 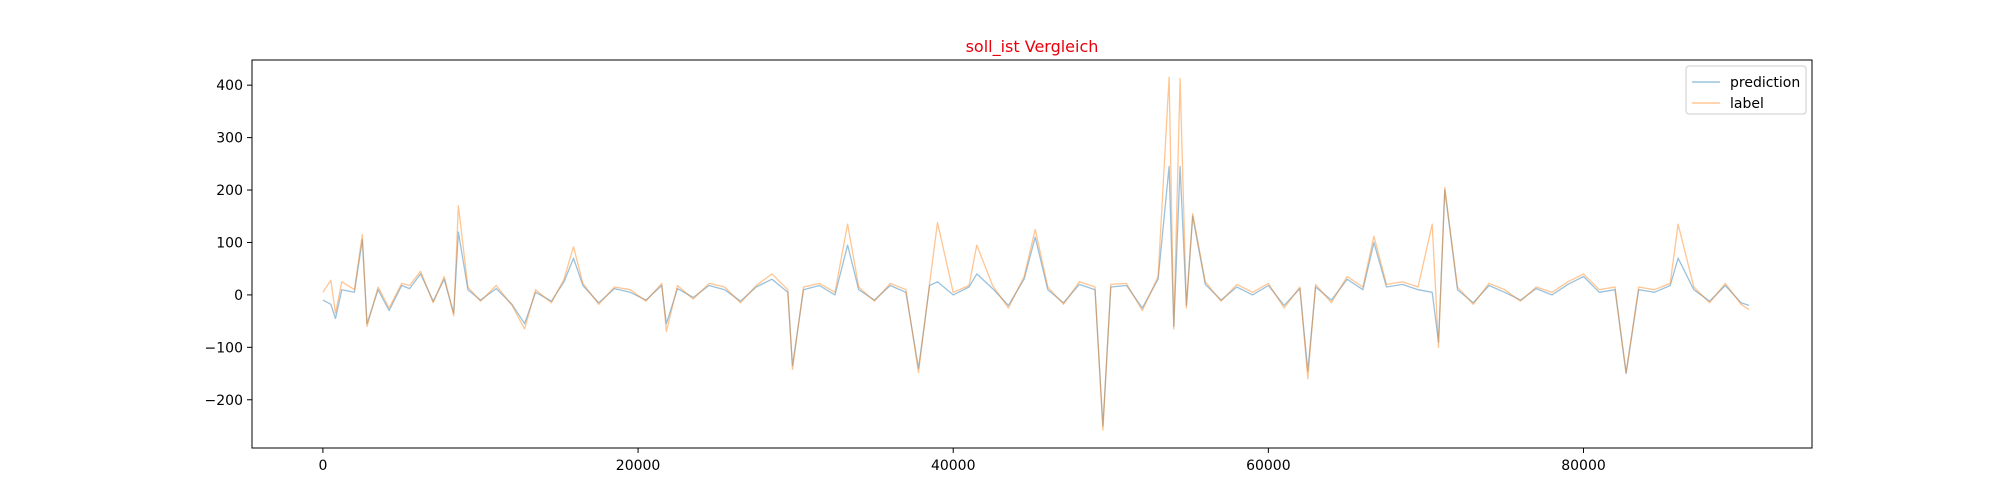 What do you see at coordinates (229, 139) in the screenshot?
I see `y-tick-label: 300` at bounding box center [229, 139].